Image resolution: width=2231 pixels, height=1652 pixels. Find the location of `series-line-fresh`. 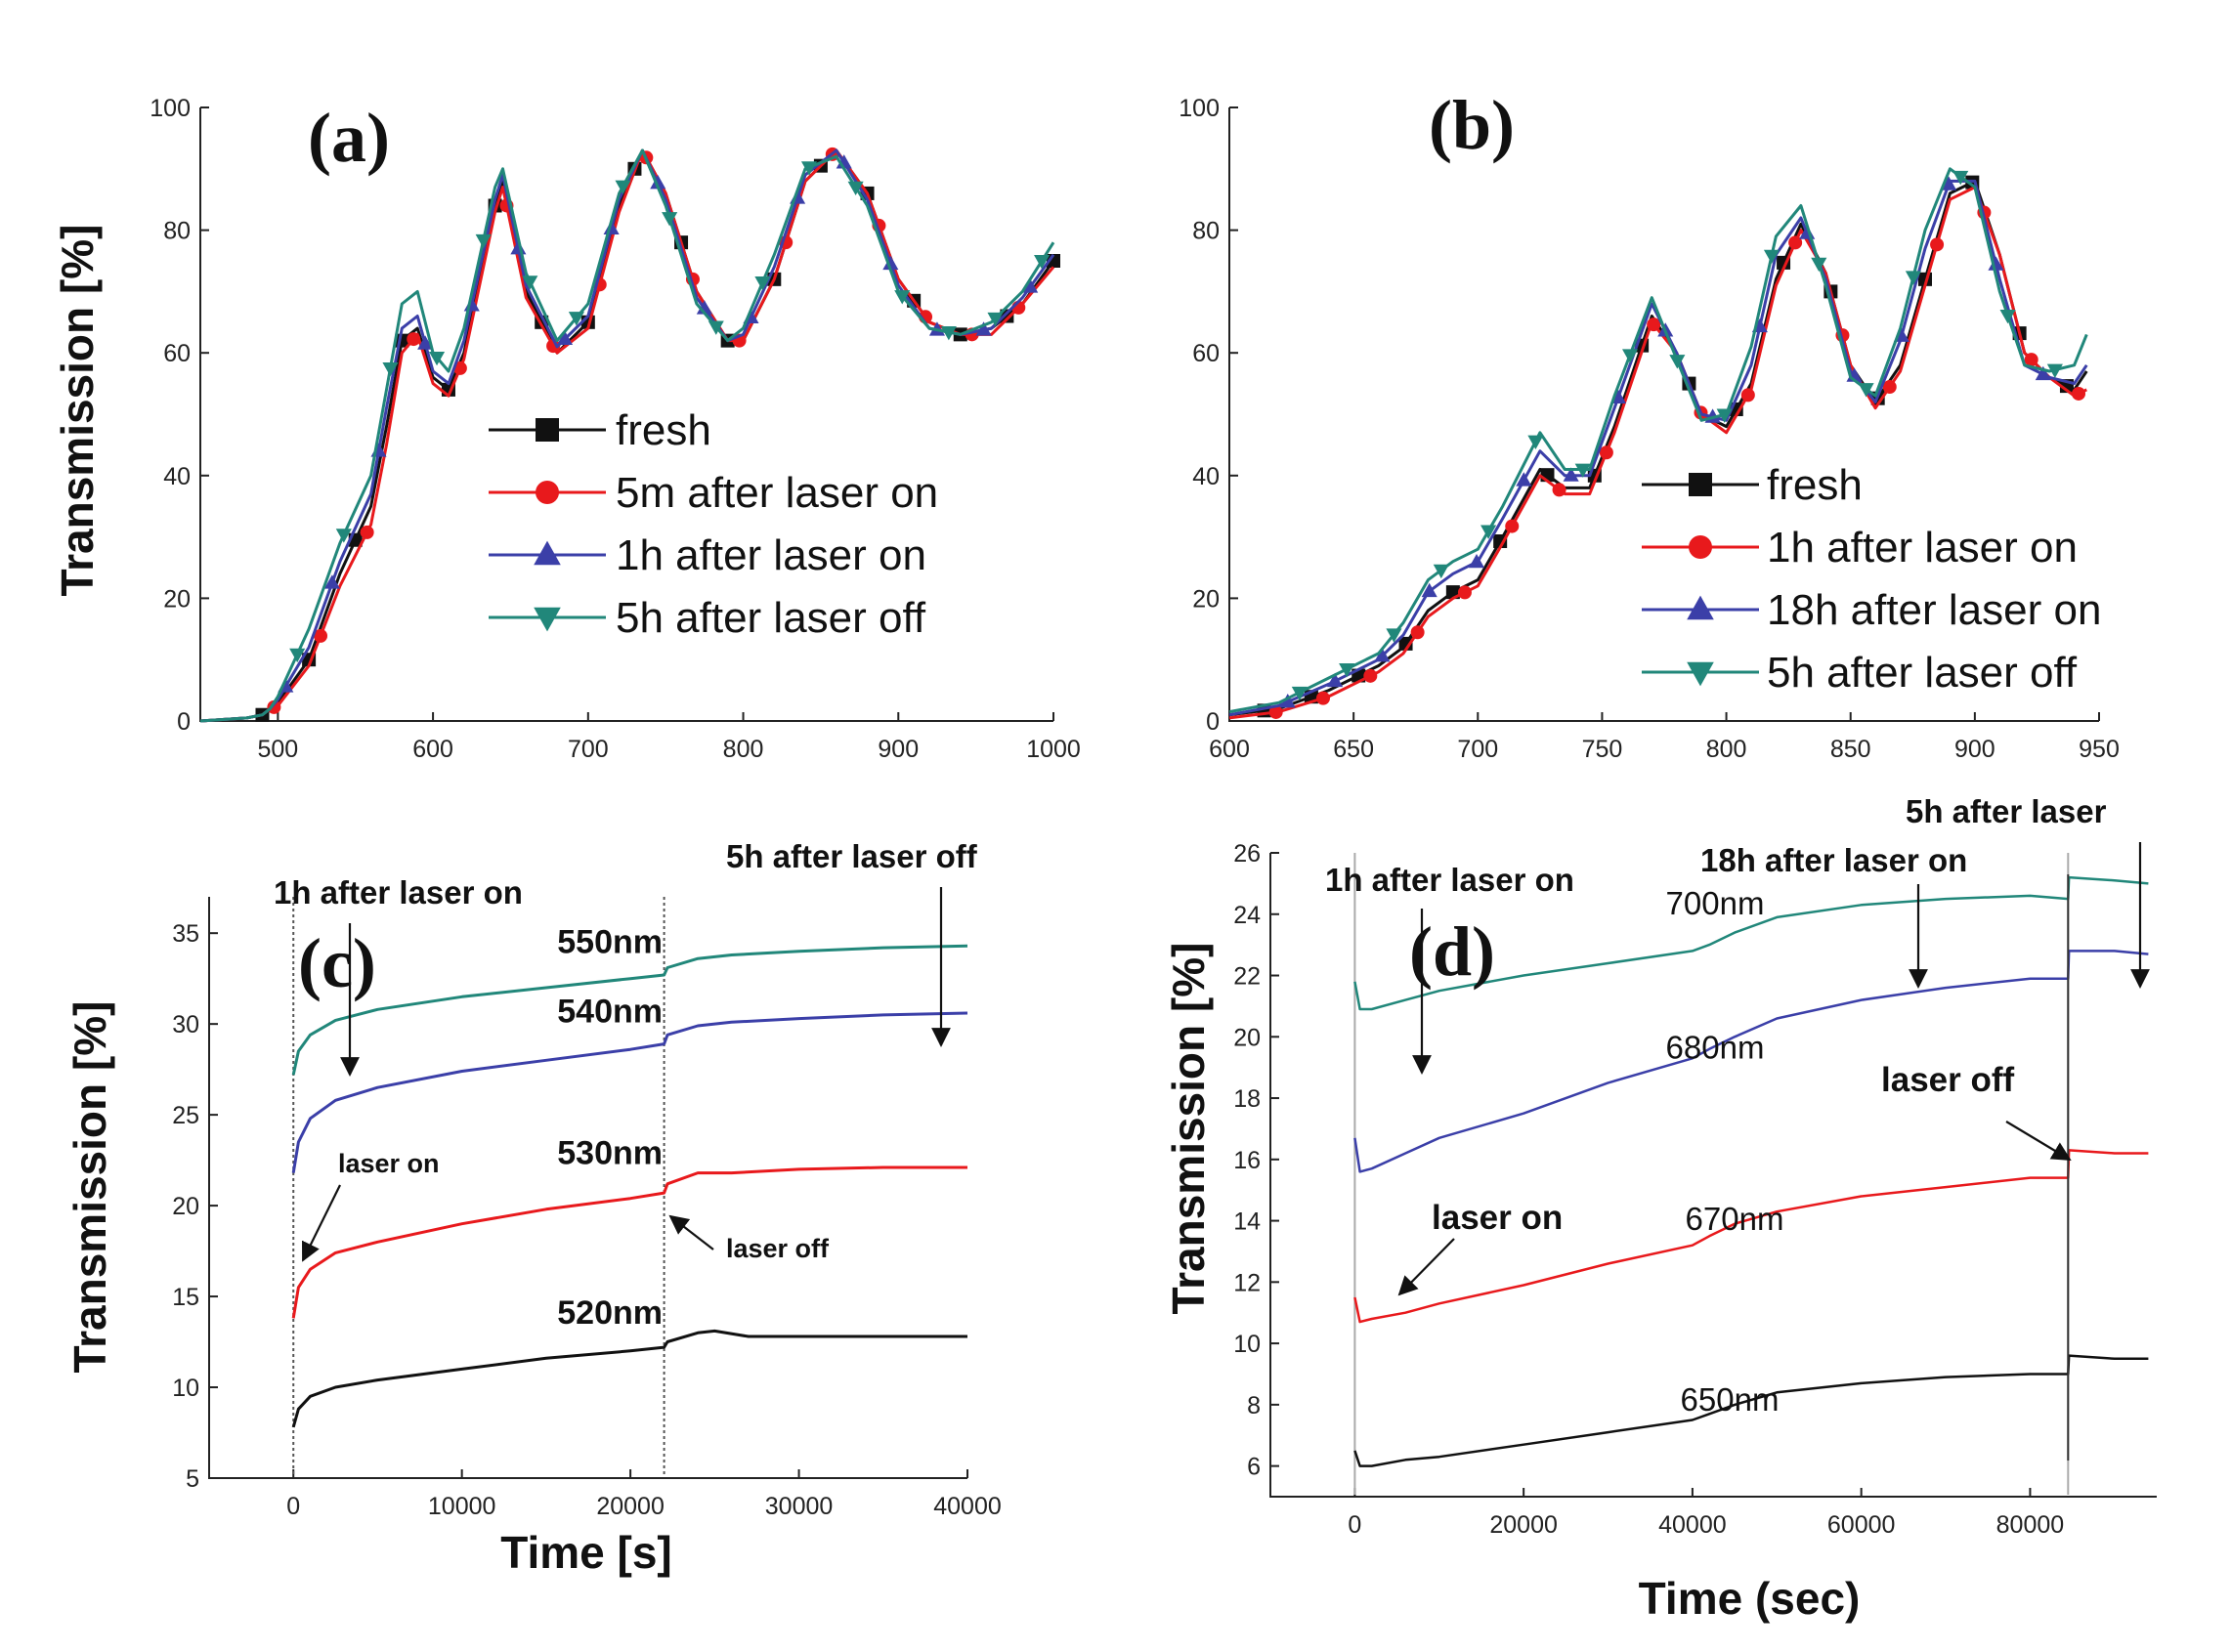

series-line-fresh is located at coordinates (1658, 448).